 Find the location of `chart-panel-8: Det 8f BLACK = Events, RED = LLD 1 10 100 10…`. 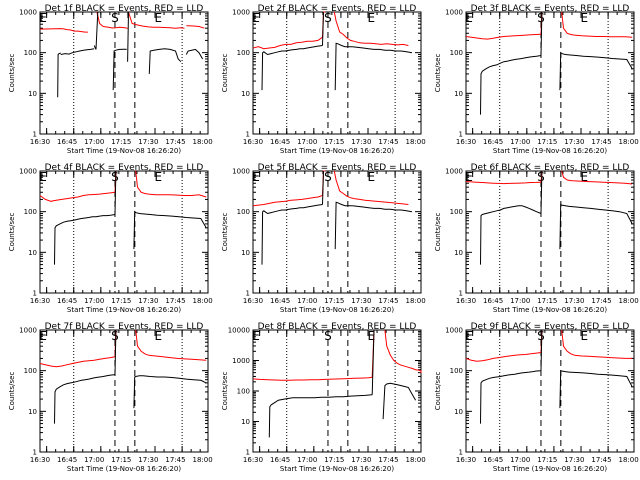

chart-panel-8: Det 8f BLACK = Events, RED = LLD 1 10 100 10… is located at coordinates (323, 397).